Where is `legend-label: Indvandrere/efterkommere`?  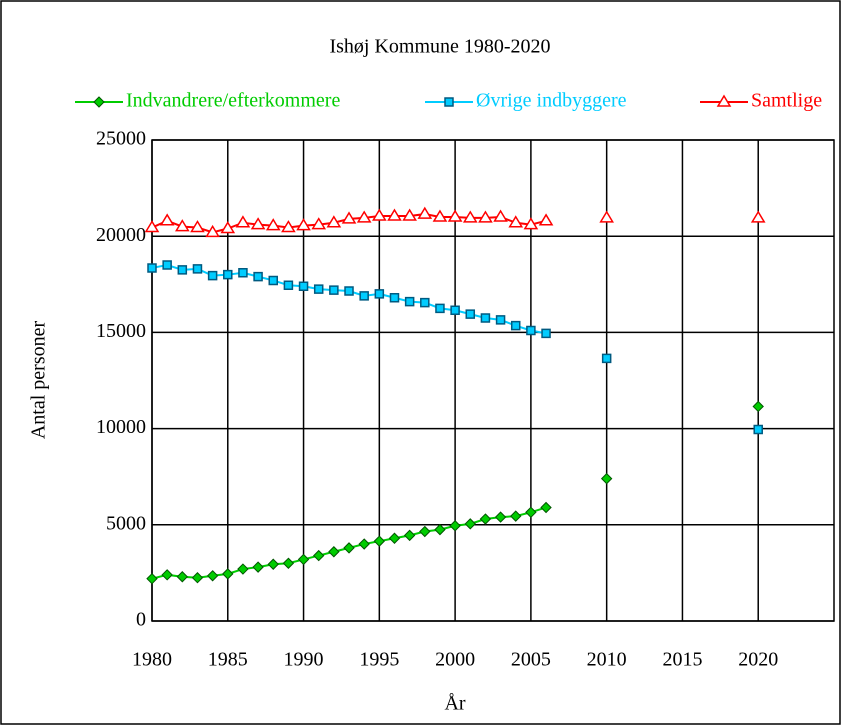
legend-label: Indvandrere/efterkommere is located at coordinates (233, 101).